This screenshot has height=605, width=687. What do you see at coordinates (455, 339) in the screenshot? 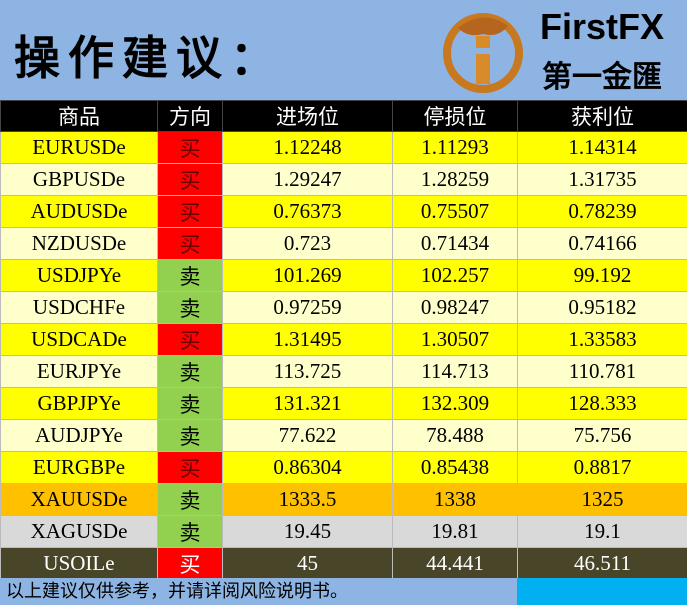
I see `table-cell: 1.30507` at bounding box center [455, 339].